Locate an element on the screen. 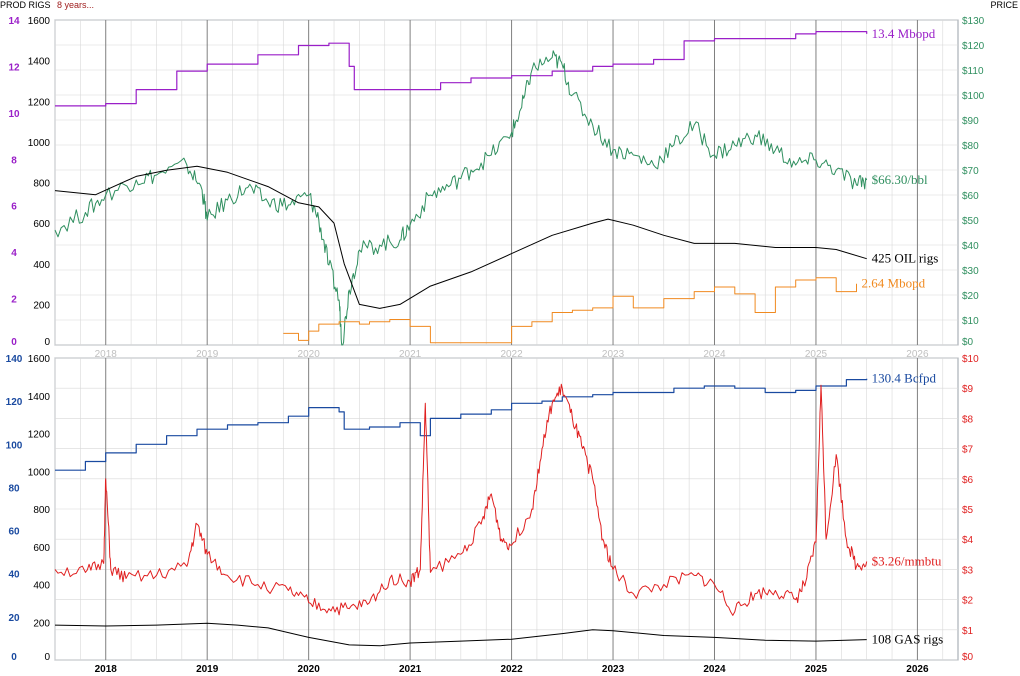 The width and height of the screenshot is (1020, 676). left-outer-tick-label: 40 is located at coordinates (14, 575).